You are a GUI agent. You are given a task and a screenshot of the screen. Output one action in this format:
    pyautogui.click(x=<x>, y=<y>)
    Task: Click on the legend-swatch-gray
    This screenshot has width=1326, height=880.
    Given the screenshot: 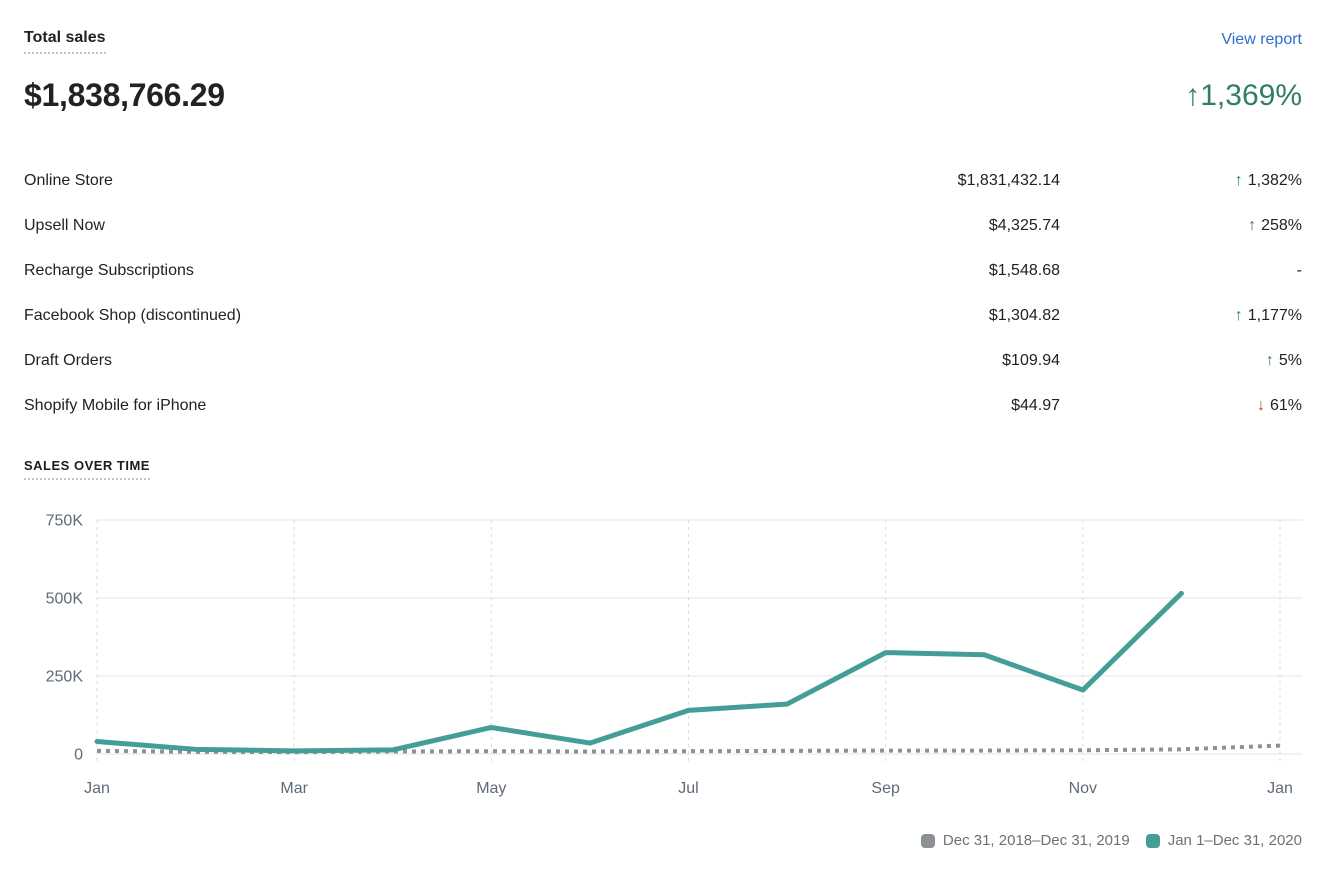 What is the action you would take?
    pyautogui.click(x=927, y=840)
    